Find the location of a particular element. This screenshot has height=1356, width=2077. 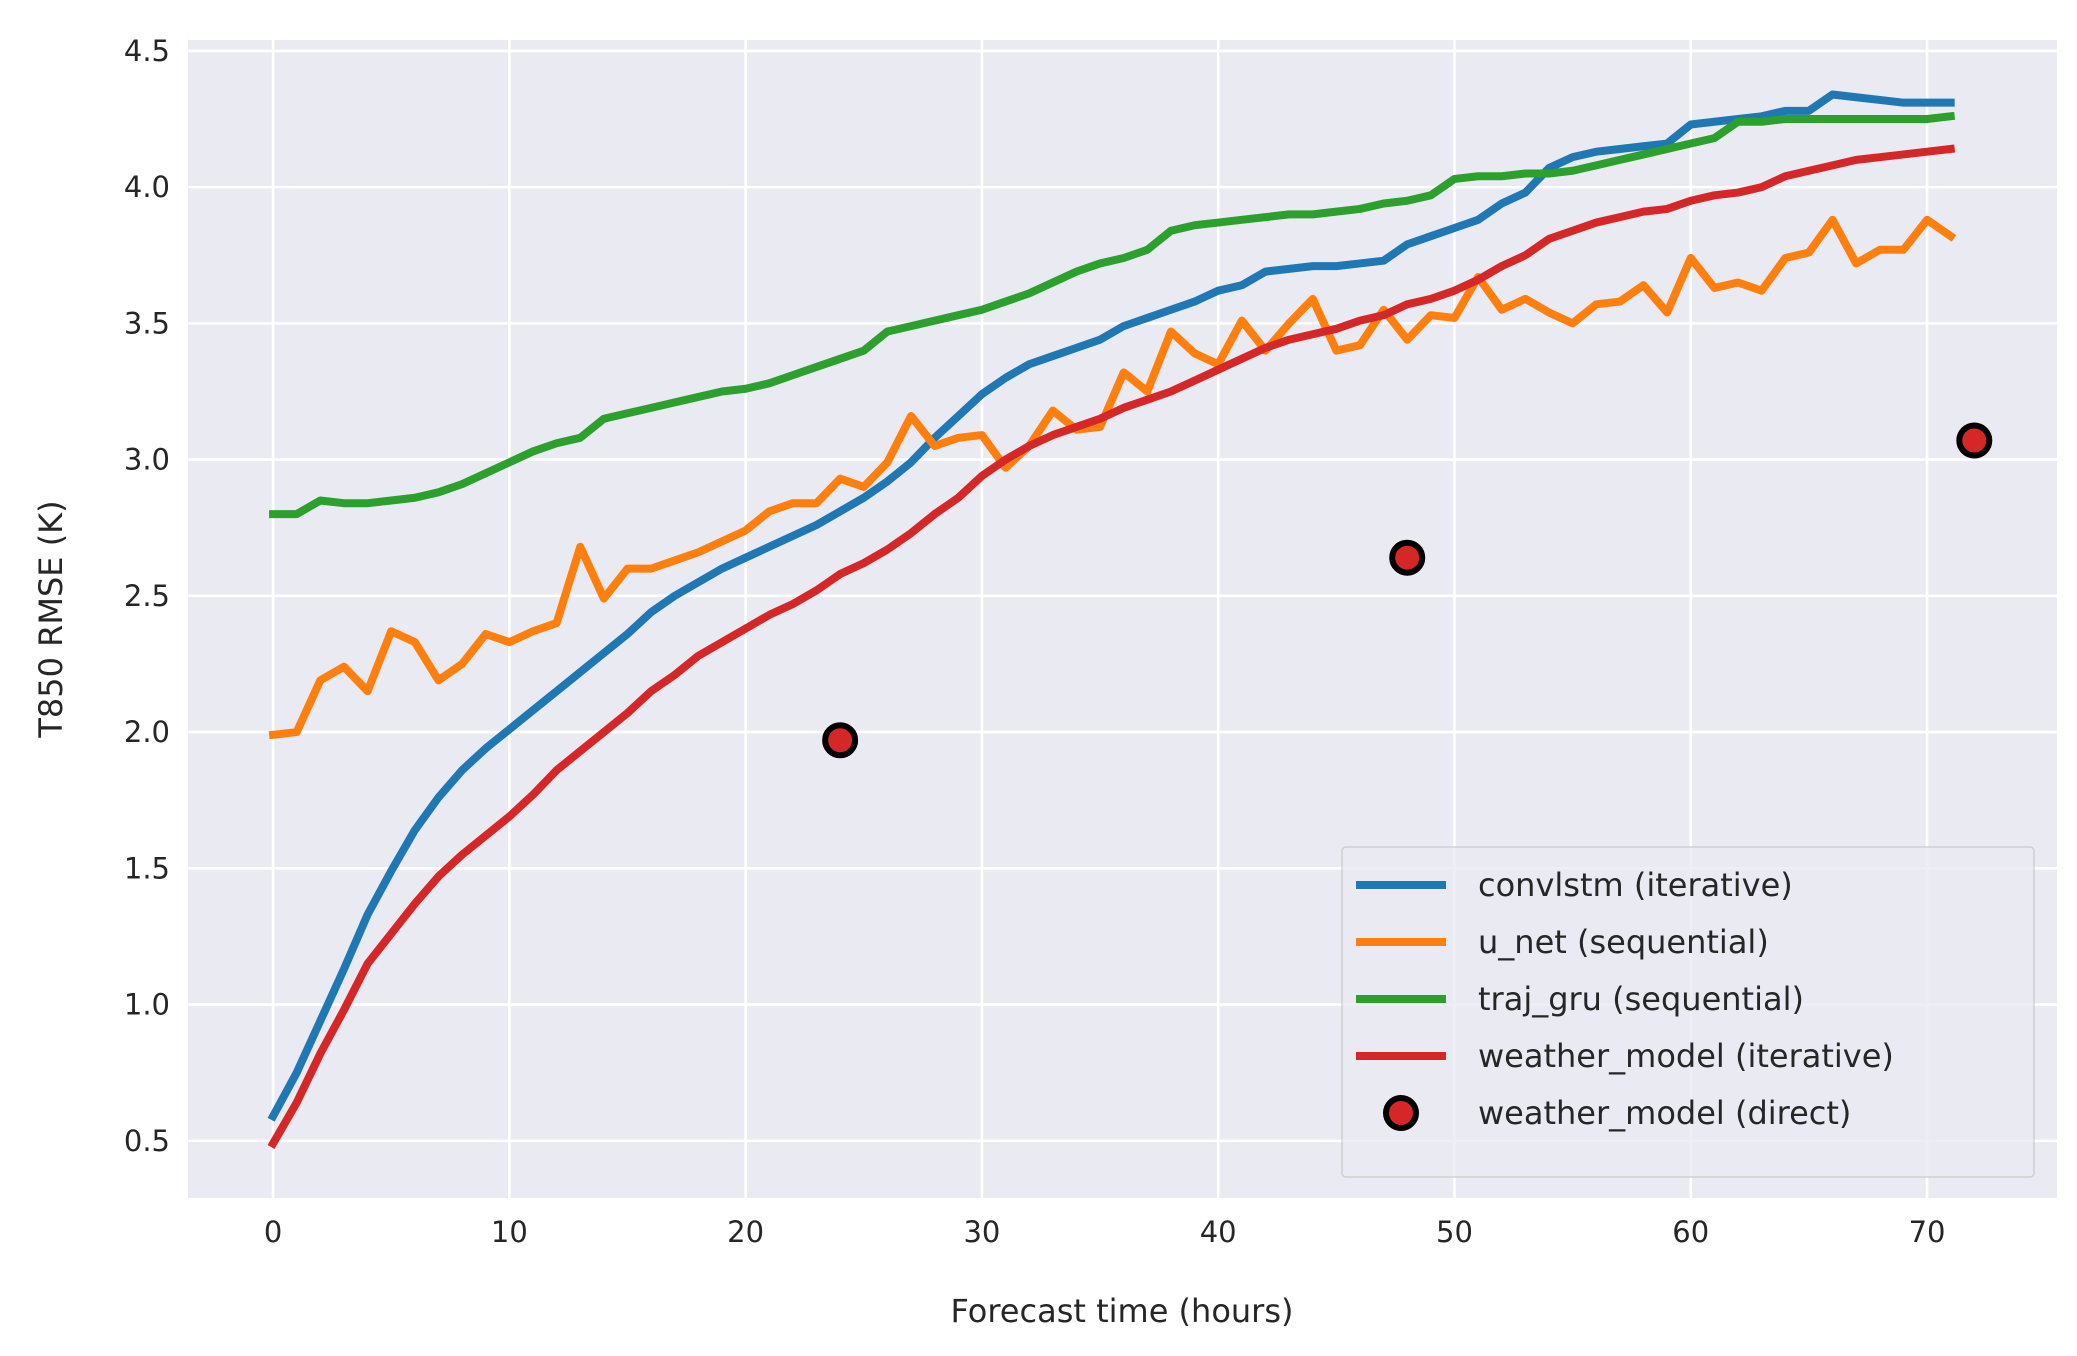

x-axis-label: Forecast time (hours) is located at coordinates (1122, 1311).